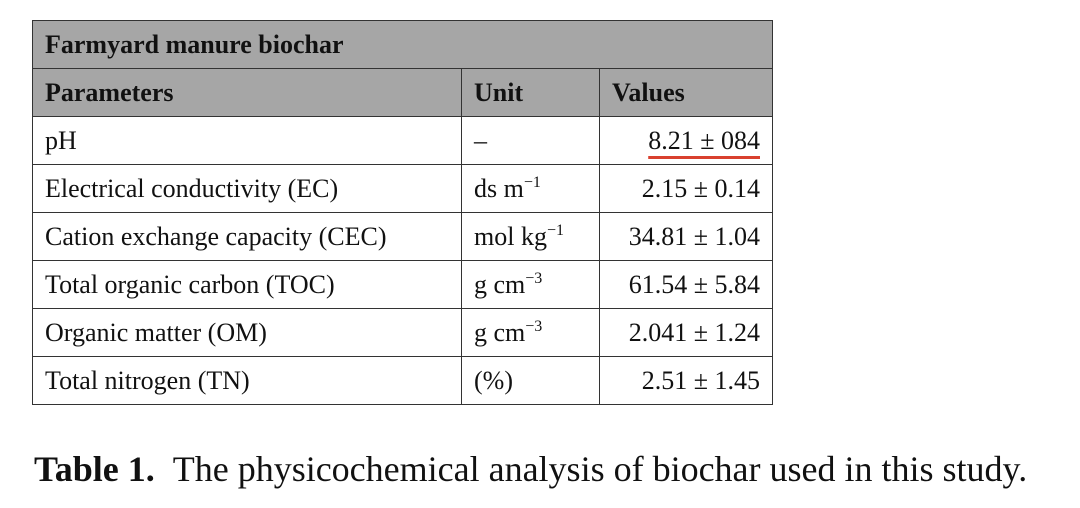  I want to click on unit-cell: (%), so click(530, 380).